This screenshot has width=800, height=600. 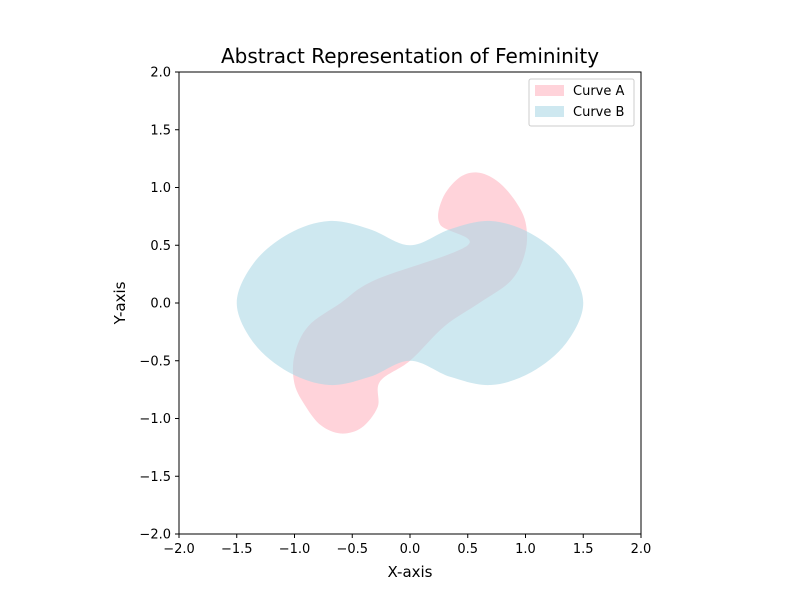 I want to click on y-axis-ticks: −2.0 −1.5 −1.0 −0.5 0.0 0.5 1.0 1.5 2.0, so click(x=159, y=304).